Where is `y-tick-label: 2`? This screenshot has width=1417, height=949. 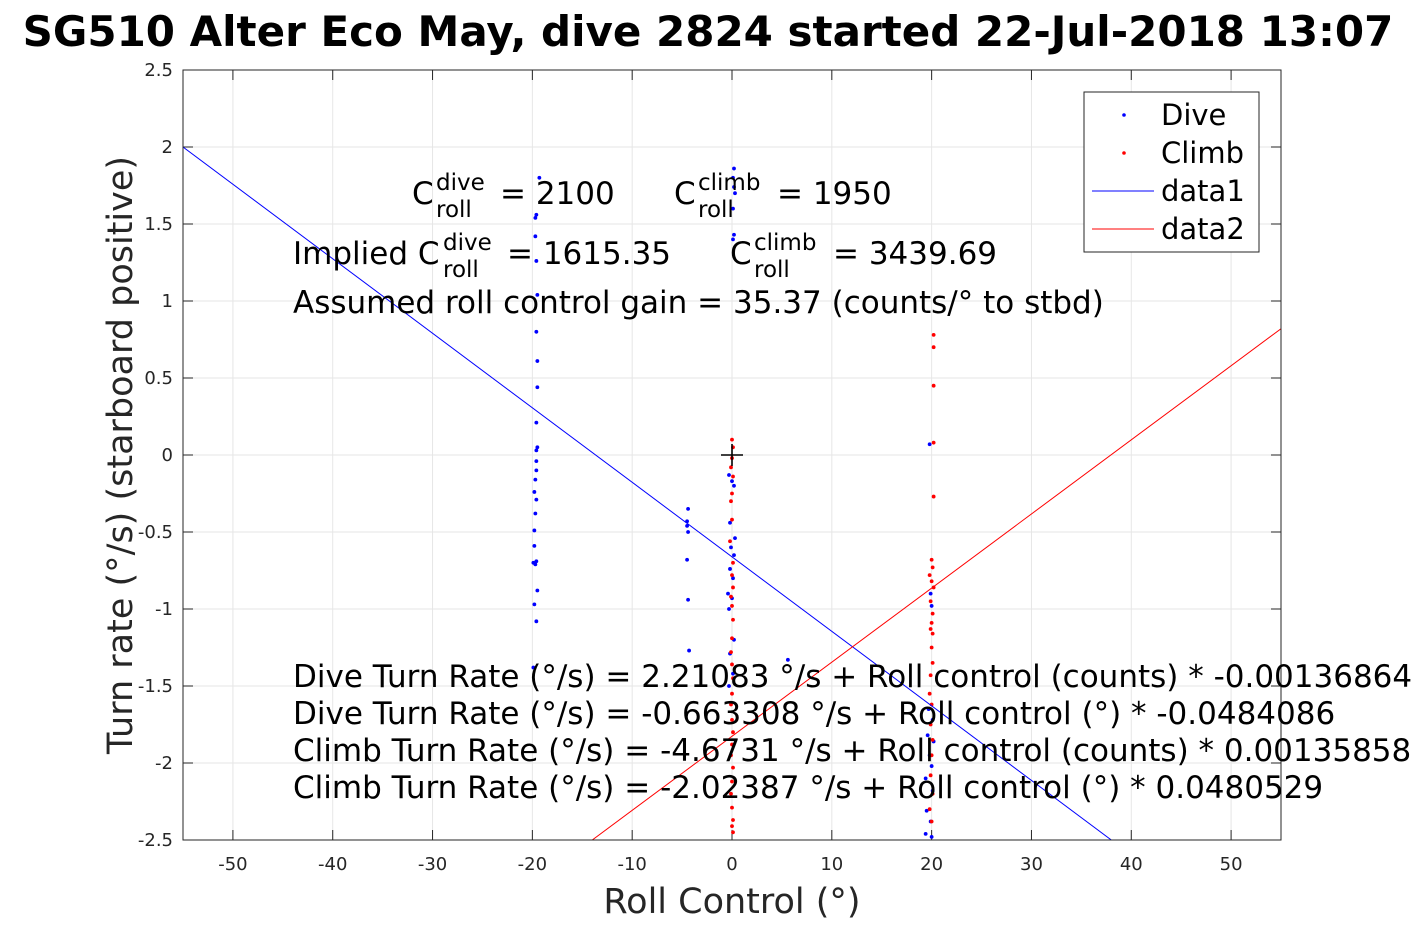
y-tick-label: 2 is located at coordinates (167, 147).